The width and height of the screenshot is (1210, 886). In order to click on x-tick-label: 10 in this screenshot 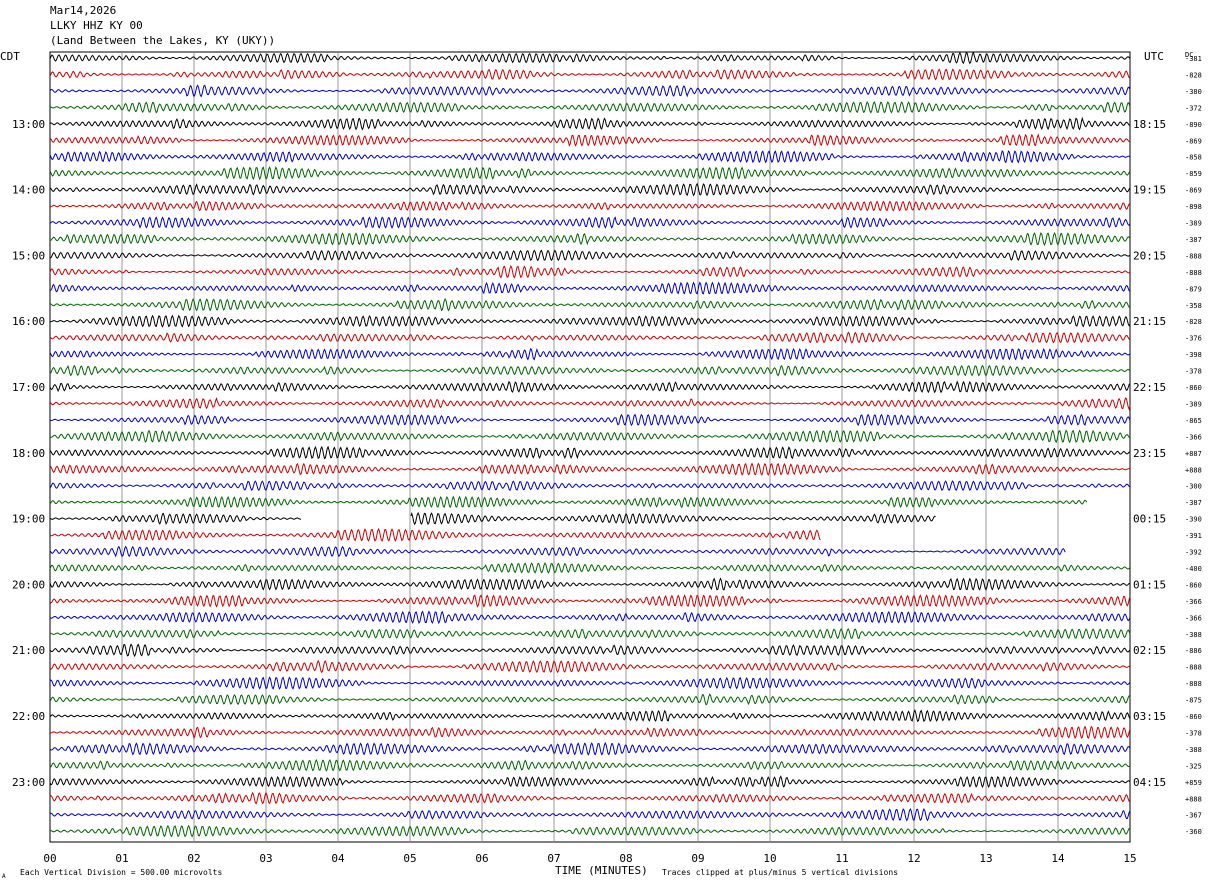, I will do `click(769, 858)`.